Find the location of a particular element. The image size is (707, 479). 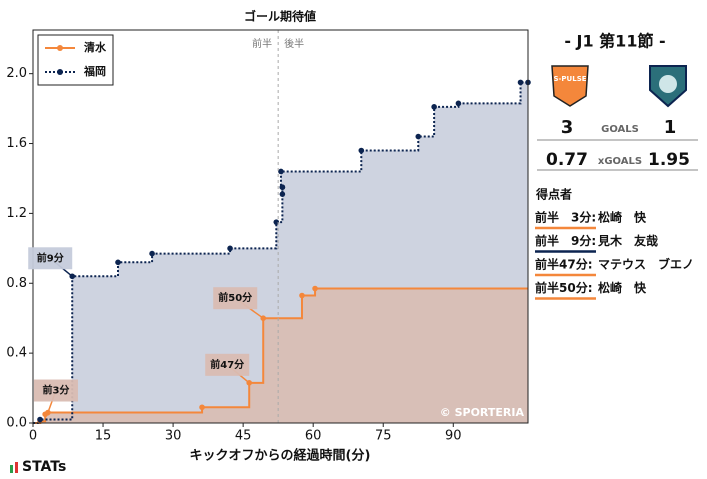

x-tick-label: 75 is located at coordinates (383, 436).